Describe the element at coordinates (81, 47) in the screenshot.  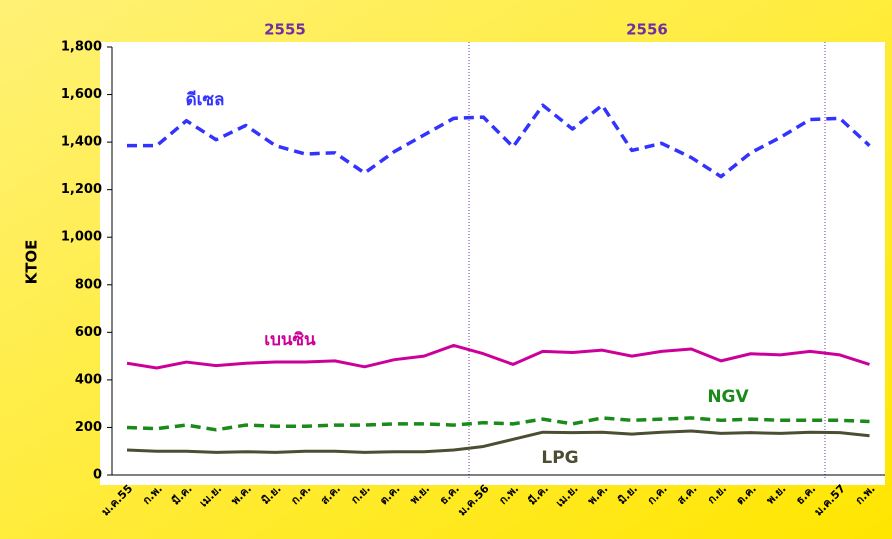
I see `y-tick-label: 1,800` at that location.